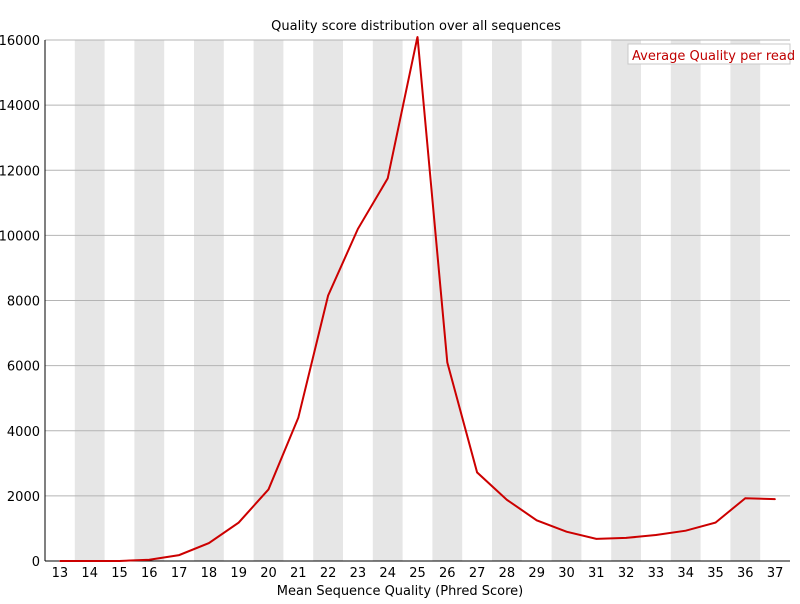 This screenshot has height=604, width=800. Describe the element at coordinates (23, 432) in the screenshot. I see `y-tick-label-4000: 4000` at that location.